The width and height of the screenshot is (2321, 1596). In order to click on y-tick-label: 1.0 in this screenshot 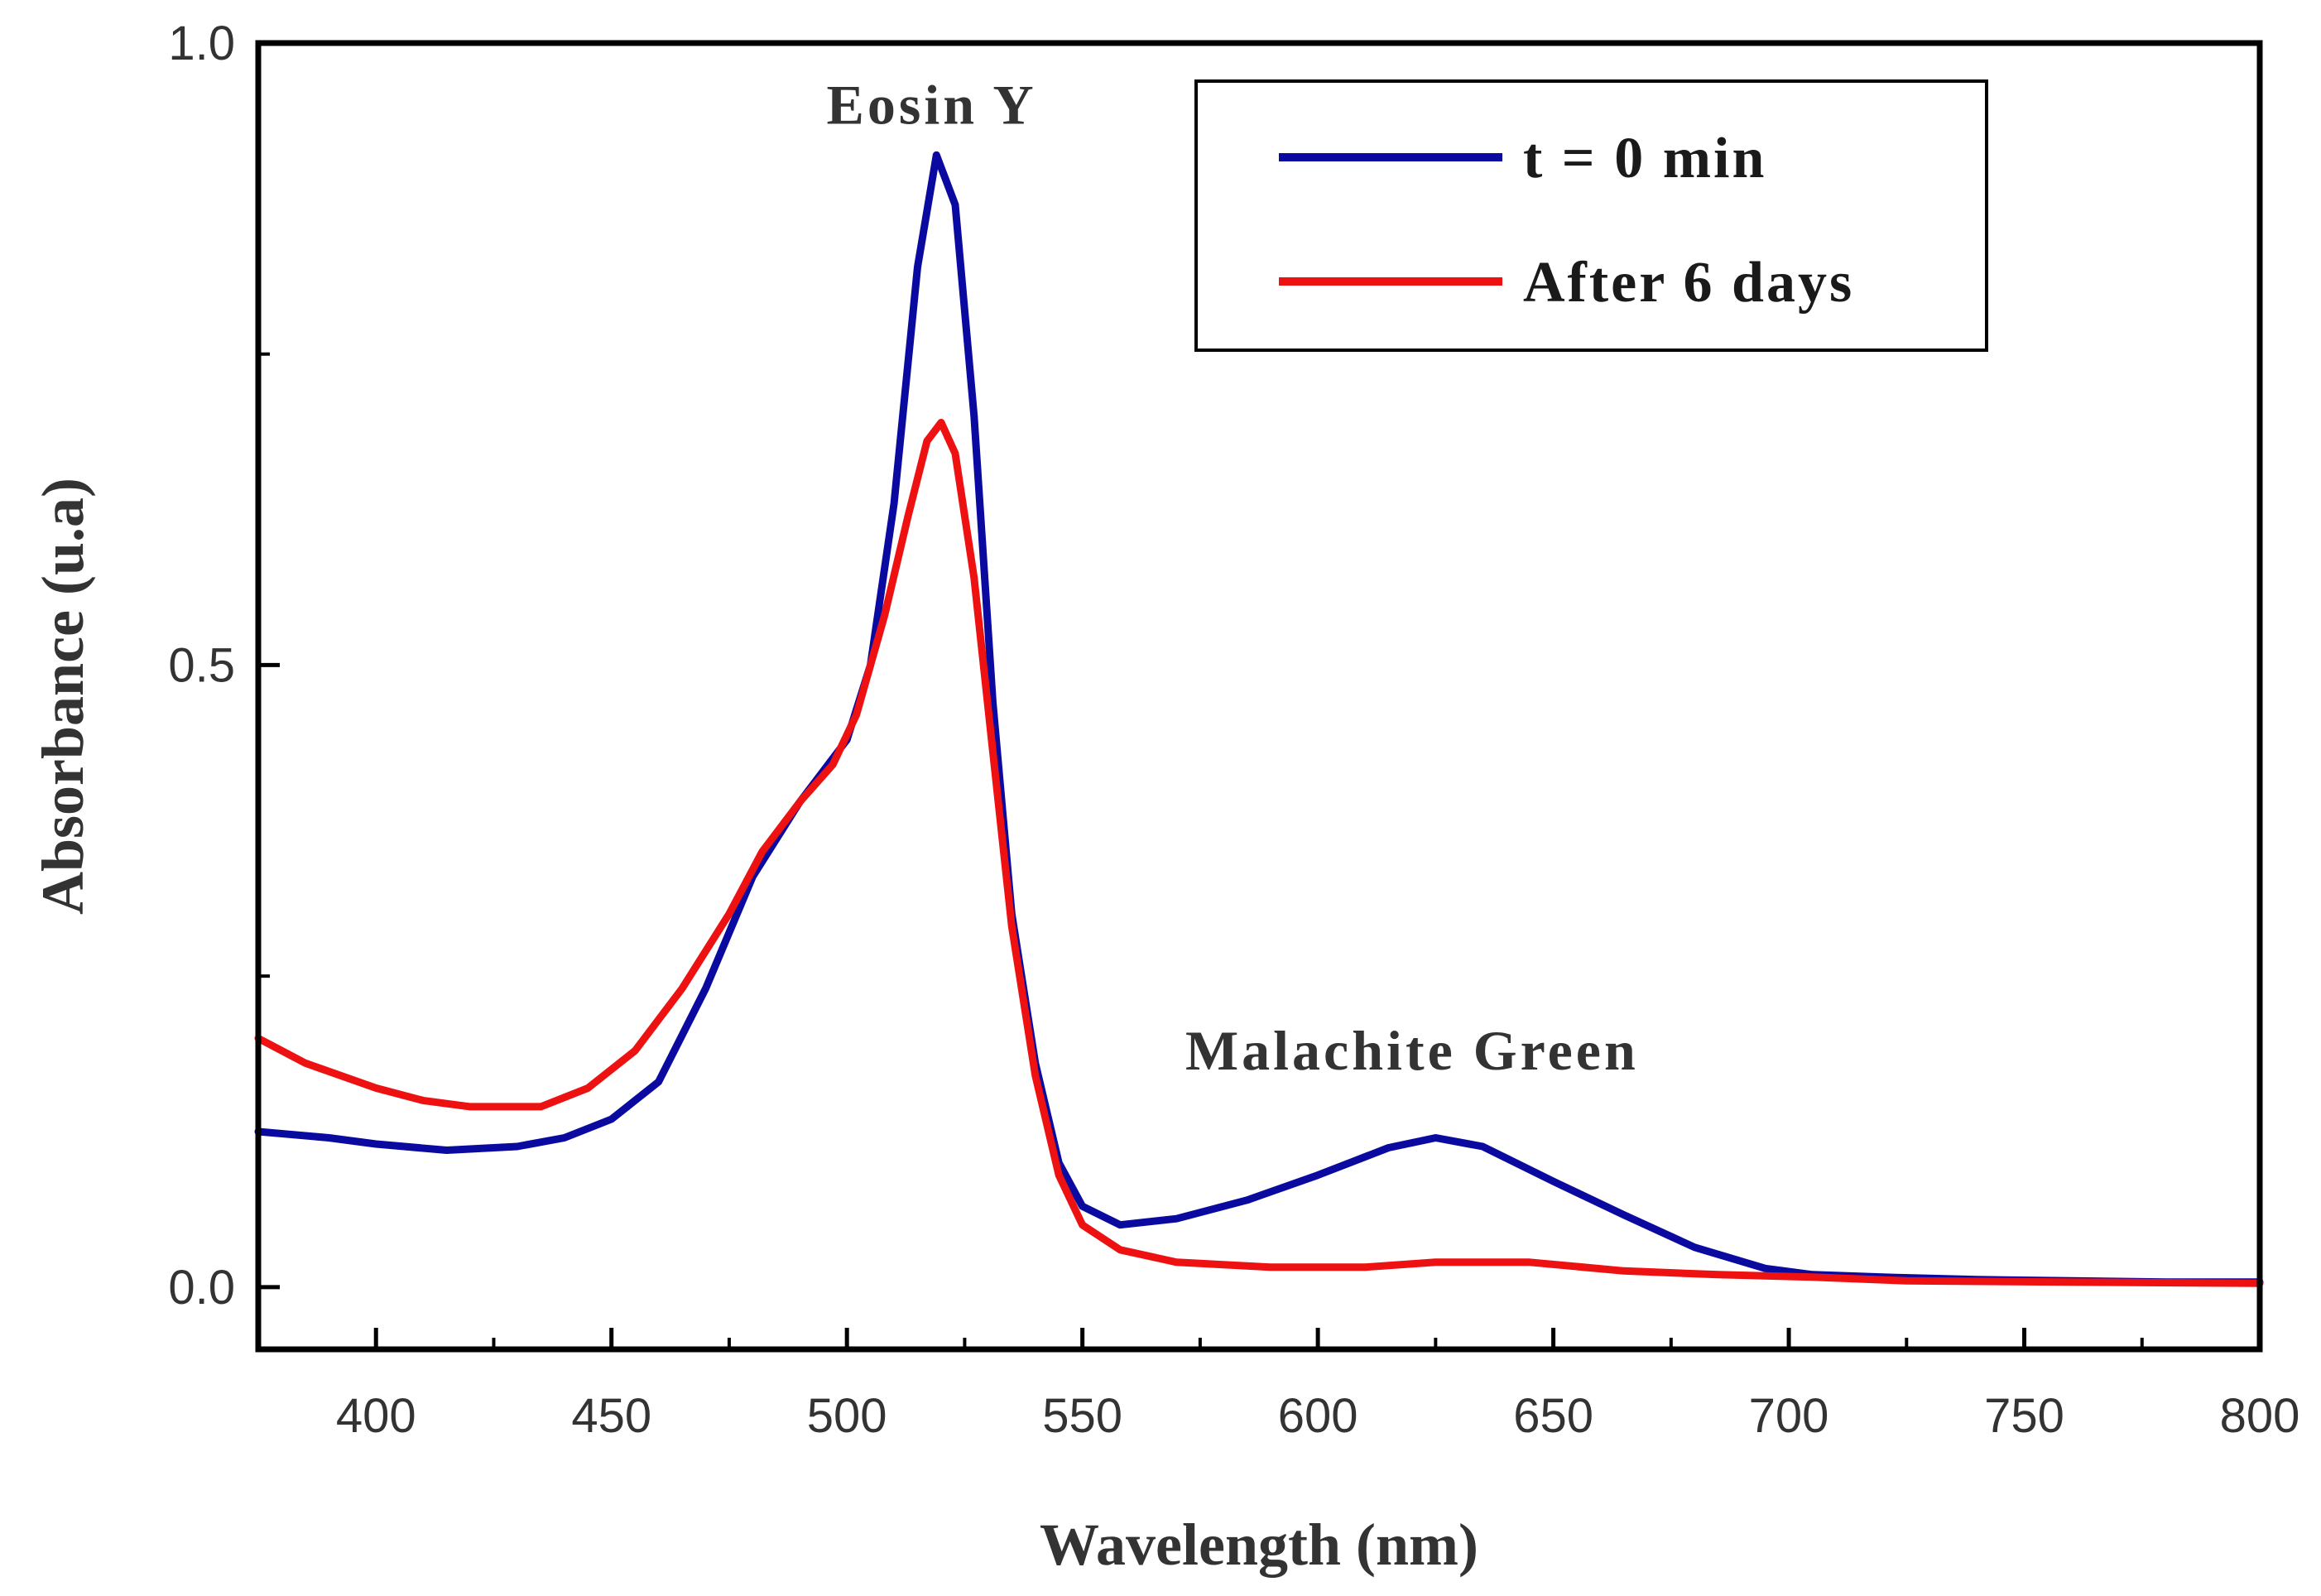, I will do `click(201, 43)`.